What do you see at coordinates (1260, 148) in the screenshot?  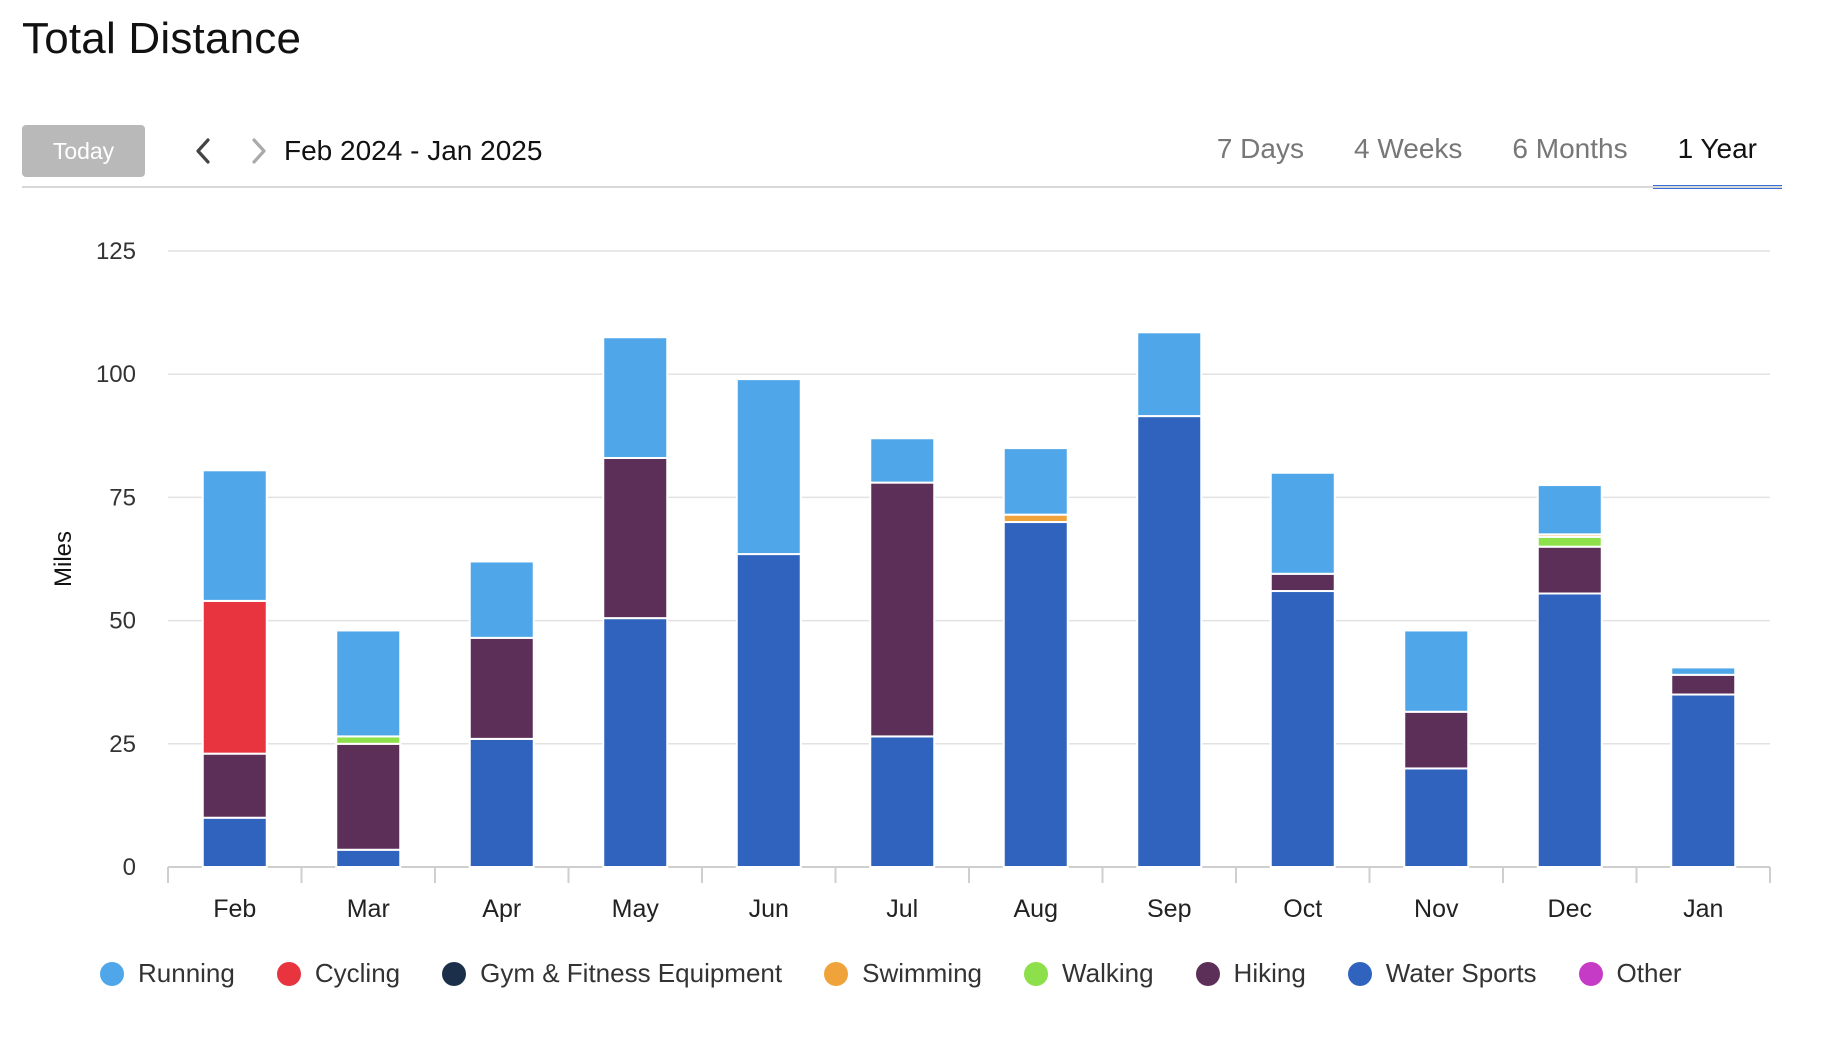 I see `tab-7-days: 7 Days` at bounding box center [1260, 148].